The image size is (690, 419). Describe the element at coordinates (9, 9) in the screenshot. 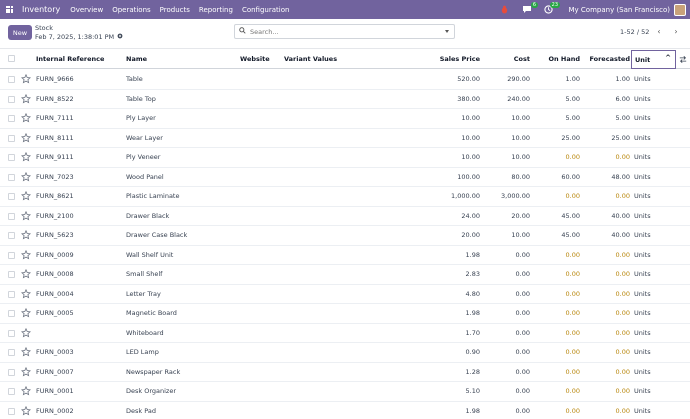

I see `apps-menu-icon` at that location.